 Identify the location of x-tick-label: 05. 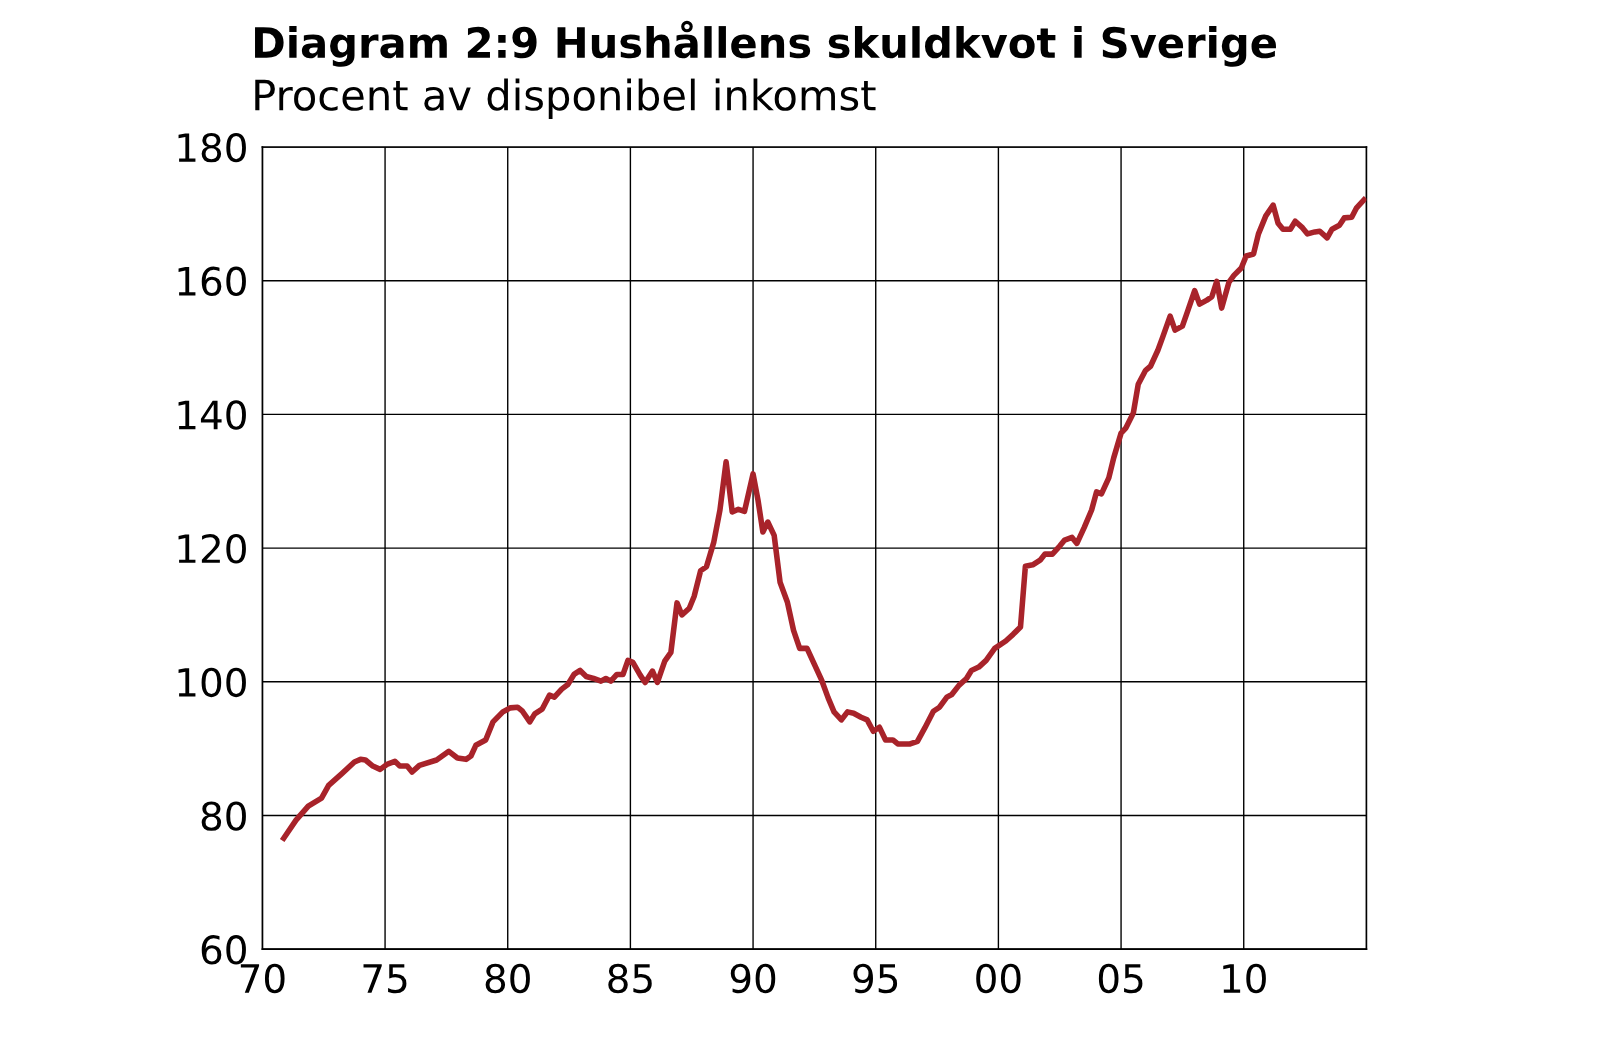
(1120, 978).